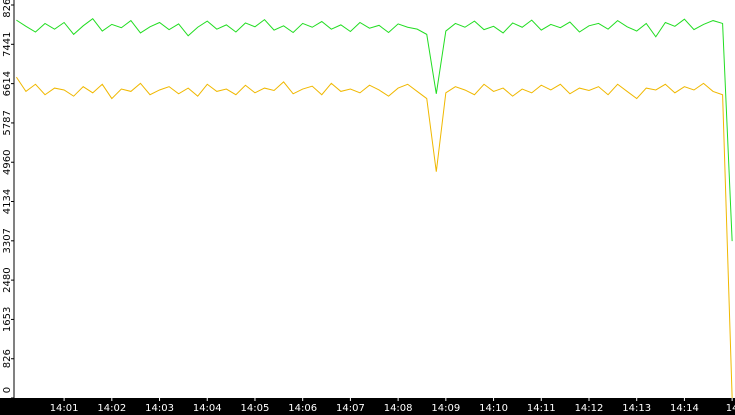  I want to click on x-tick-label: 14:12, so click(589, 408).